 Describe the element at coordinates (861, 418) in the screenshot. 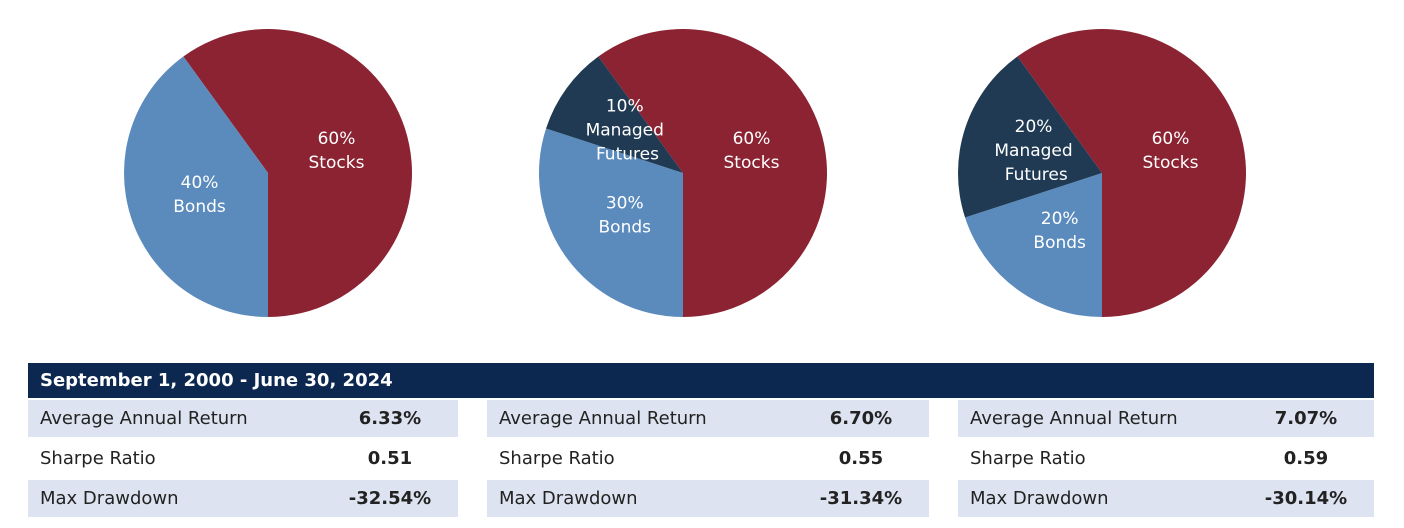

I see `metric-value: 6.70%` at that location.